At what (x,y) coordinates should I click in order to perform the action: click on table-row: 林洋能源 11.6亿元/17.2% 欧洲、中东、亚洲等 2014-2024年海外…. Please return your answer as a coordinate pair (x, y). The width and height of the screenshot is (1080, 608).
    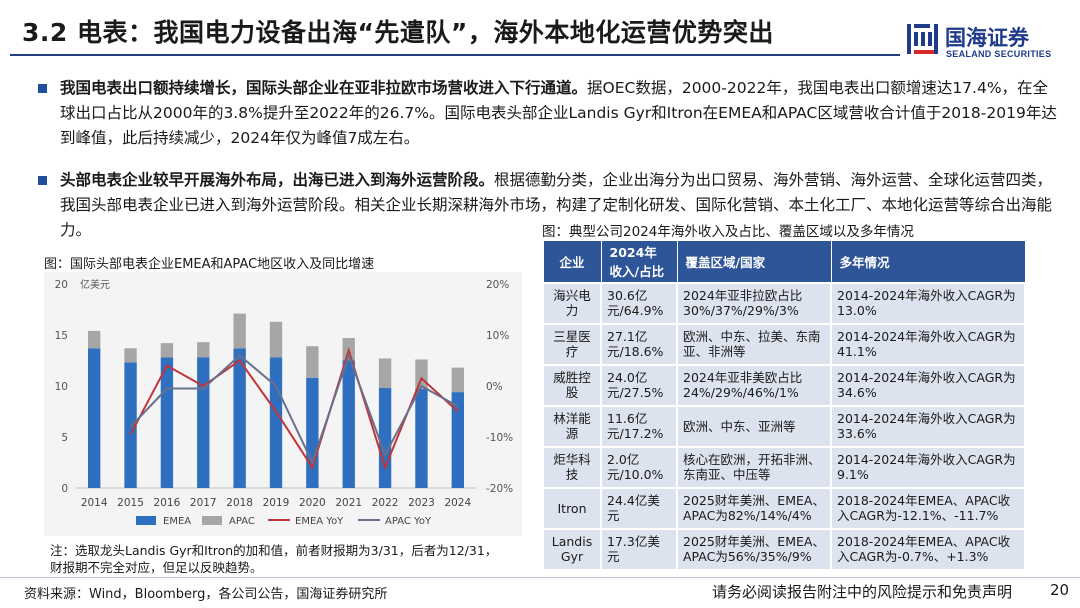
    Looking at the image, I should click on (784, 426).